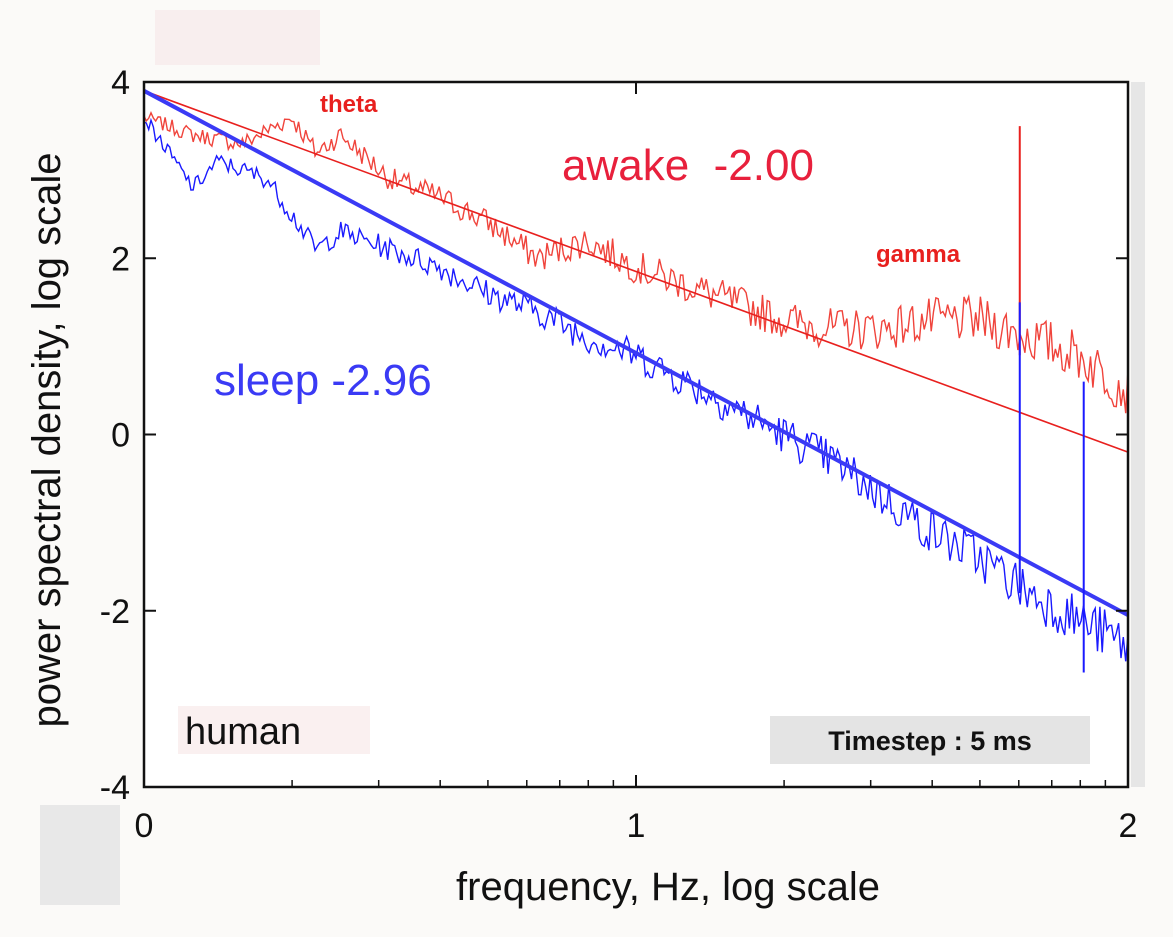  What do you see at coordinates (115, 612) in the screenshot?
I see `y-tick-label: -2` at bounding box center [115, 612].